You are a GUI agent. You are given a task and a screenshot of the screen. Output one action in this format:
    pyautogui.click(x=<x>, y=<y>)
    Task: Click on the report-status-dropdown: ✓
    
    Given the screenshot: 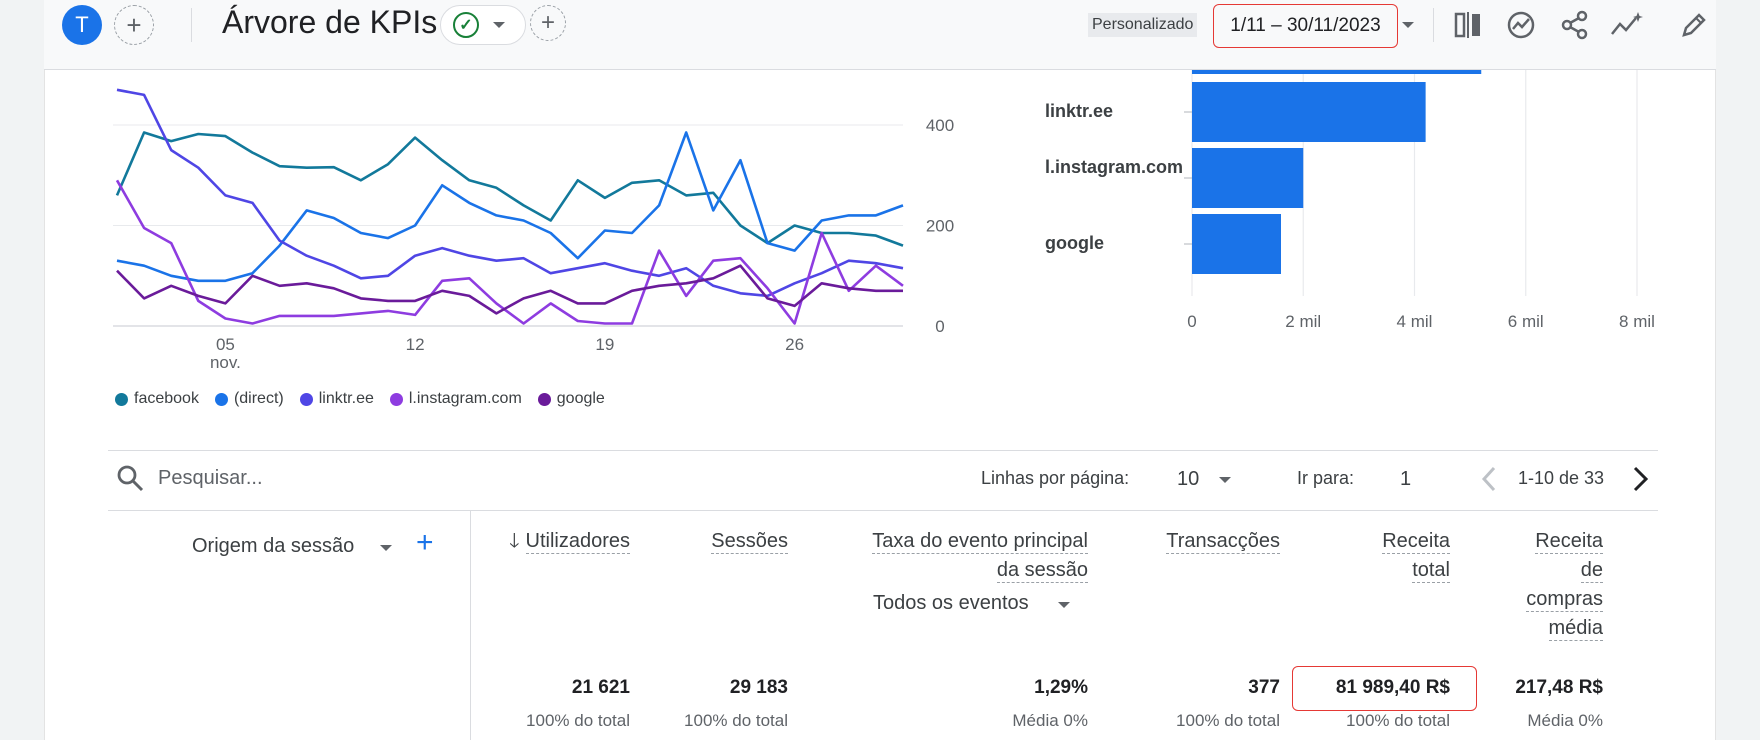 What is the action you would take?
    pyautogui.click(x=483, y=25)
    